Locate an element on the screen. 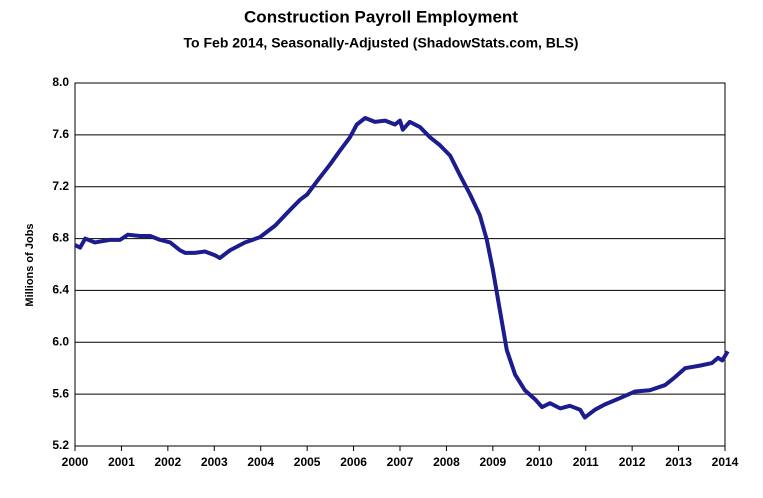  y-tick-label: 5.2 is located at coordinates (60, 445).